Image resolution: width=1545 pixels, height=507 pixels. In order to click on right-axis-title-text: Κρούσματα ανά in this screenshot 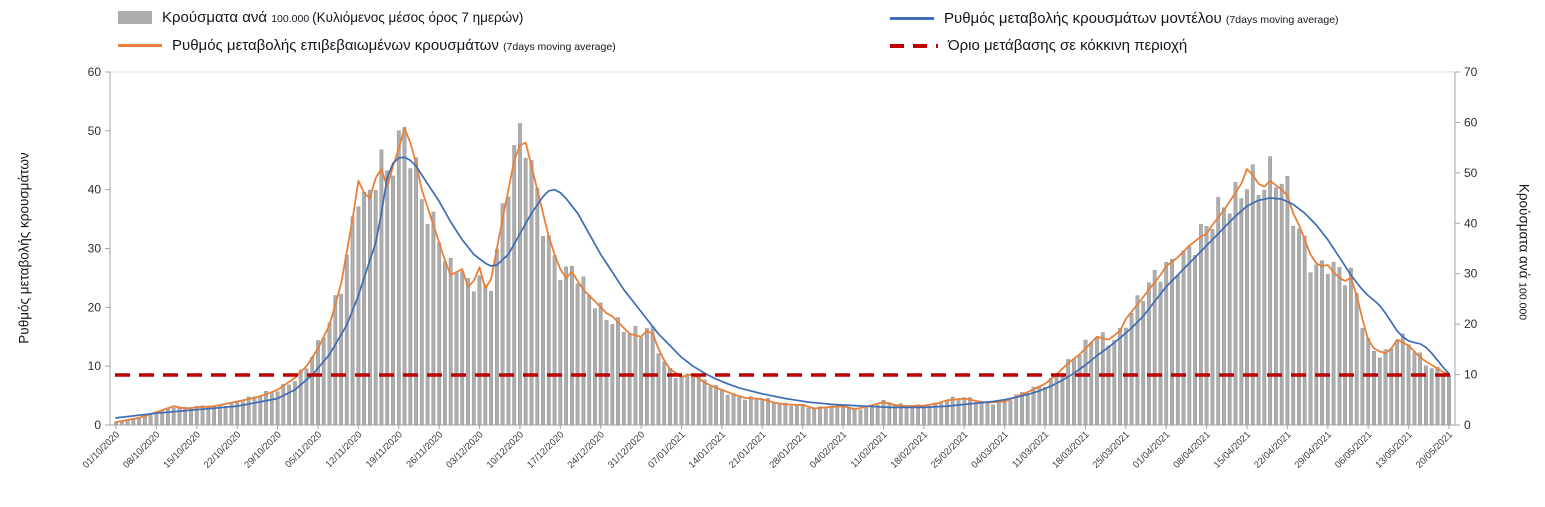, I will do `click(1524, 233)`.